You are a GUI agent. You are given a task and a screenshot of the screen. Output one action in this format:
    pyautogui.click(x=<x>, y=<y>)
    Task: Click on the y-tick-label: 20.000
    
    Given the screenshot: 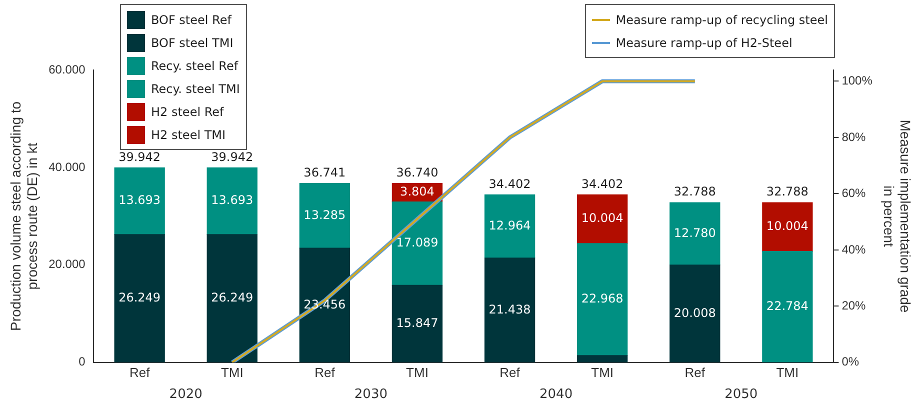 What is the action you would take?
    pyautogui.click(x=67, y=264)
    